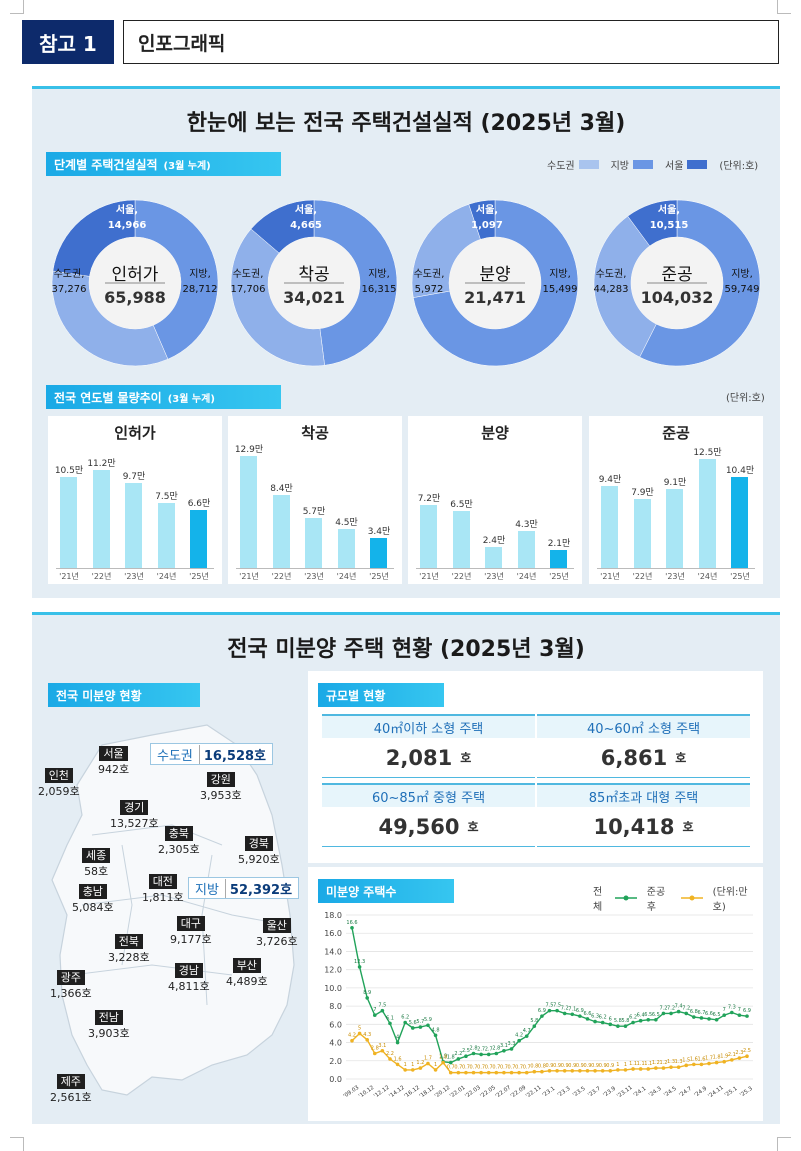 This screenshot has height=1151, width=801. Describe the element at coordinates (618, 1021) in the screenshot. I see `point-value-label: 5.8` at that location.